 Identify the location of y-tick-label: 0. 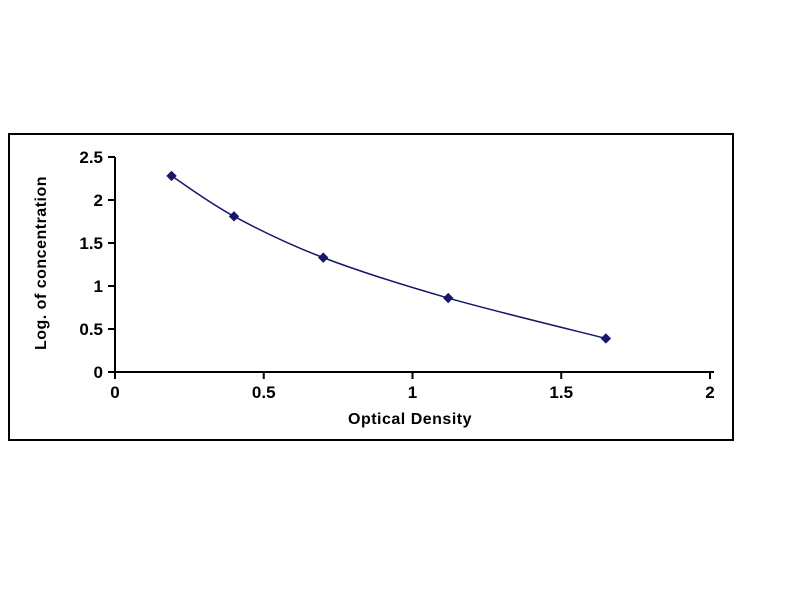
(98, 372).